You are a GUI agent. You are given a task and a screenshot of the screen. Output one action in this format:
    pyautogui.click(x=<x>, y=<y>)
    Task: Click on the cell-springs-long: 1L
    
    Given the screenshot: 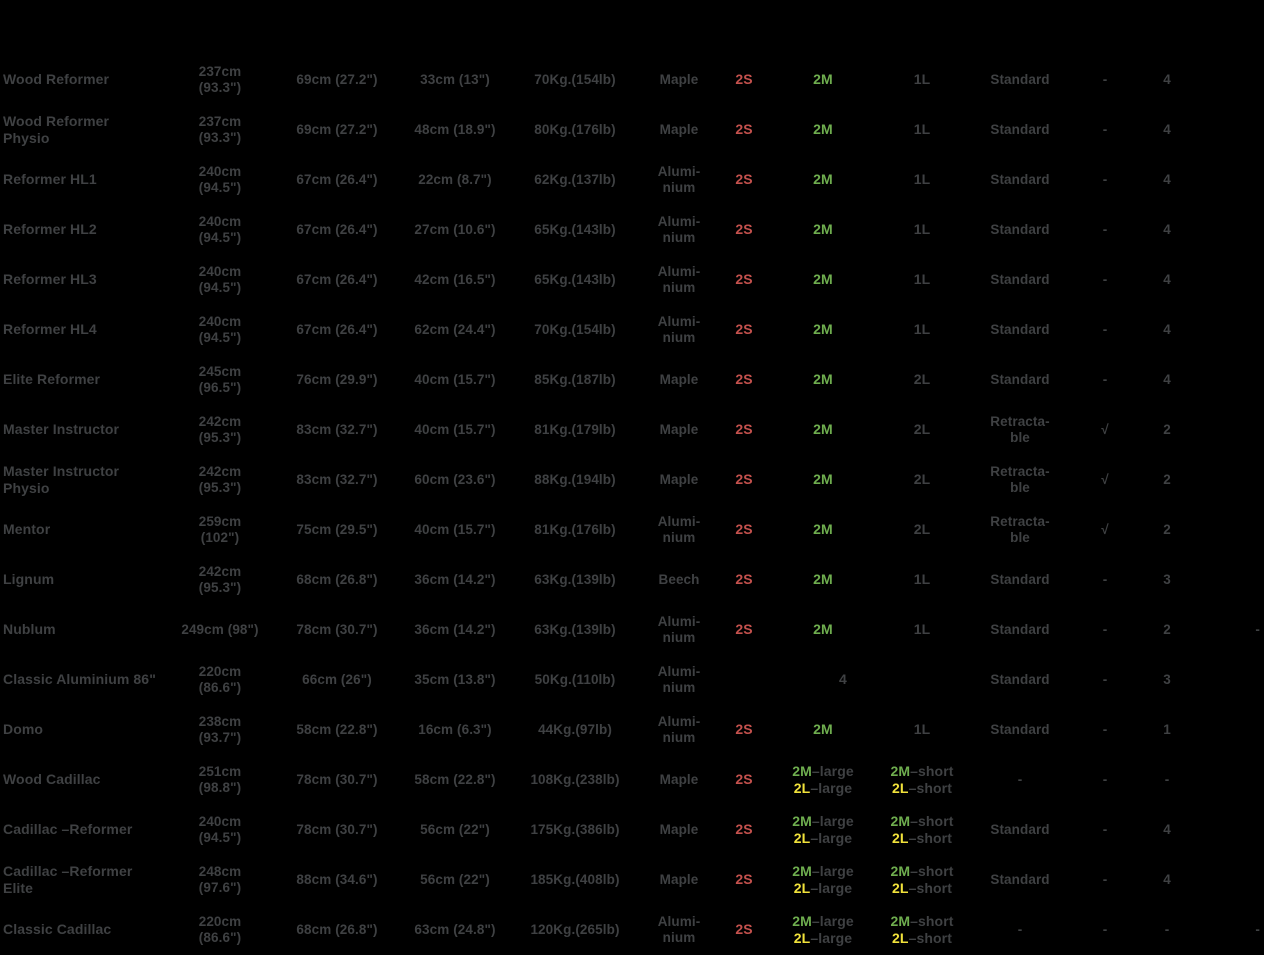 What is the action you would take?
    pyautogui.click(x=922, y=180)
    